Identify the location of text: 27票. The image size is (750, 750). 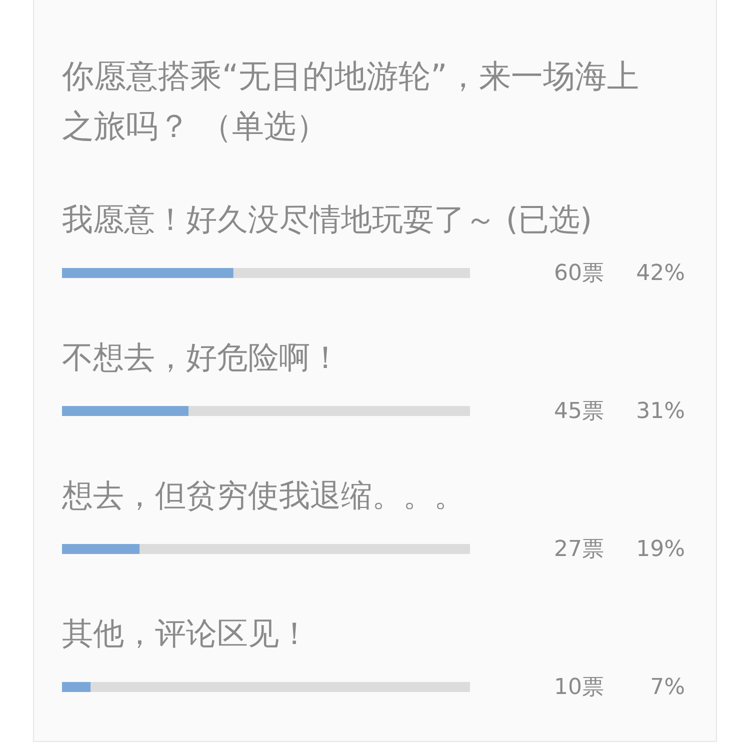
(579, 549).